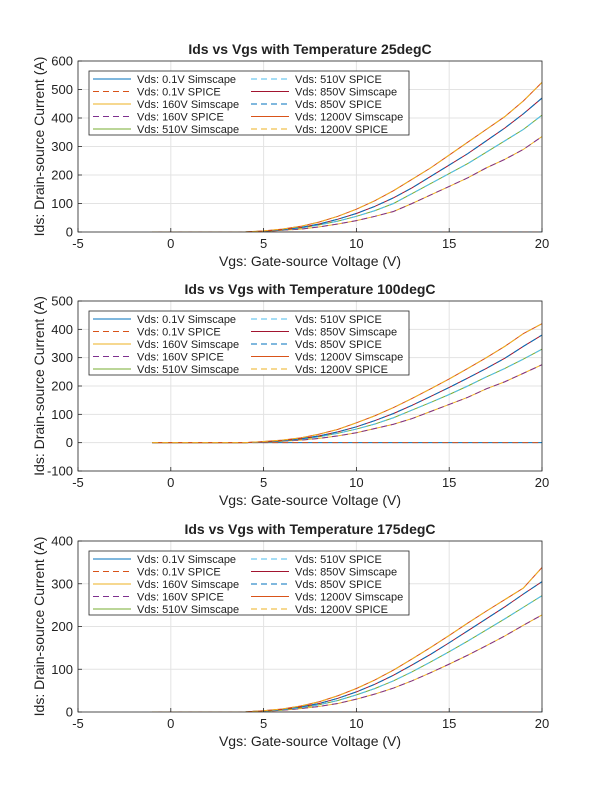  Describe the element at coordinates (309, 289) in the screenshot. I see `chart-title: Ids vs Vgs with Temperature 100degC` at that location.